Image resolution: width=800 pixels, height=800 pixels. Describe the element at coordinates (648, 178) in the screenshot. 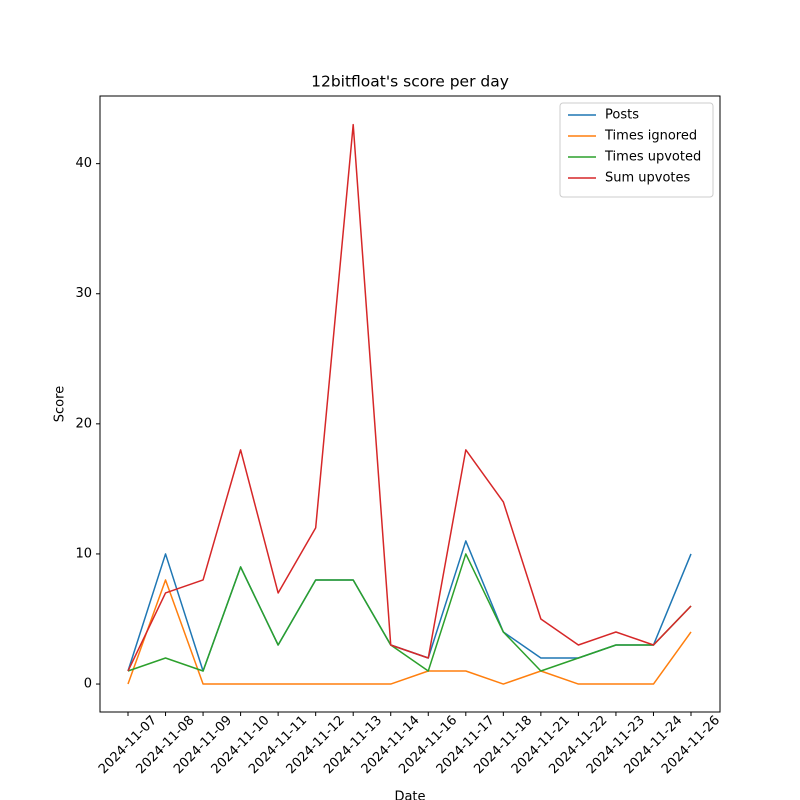

I see `legend-label: Sum upvotes` at that location.